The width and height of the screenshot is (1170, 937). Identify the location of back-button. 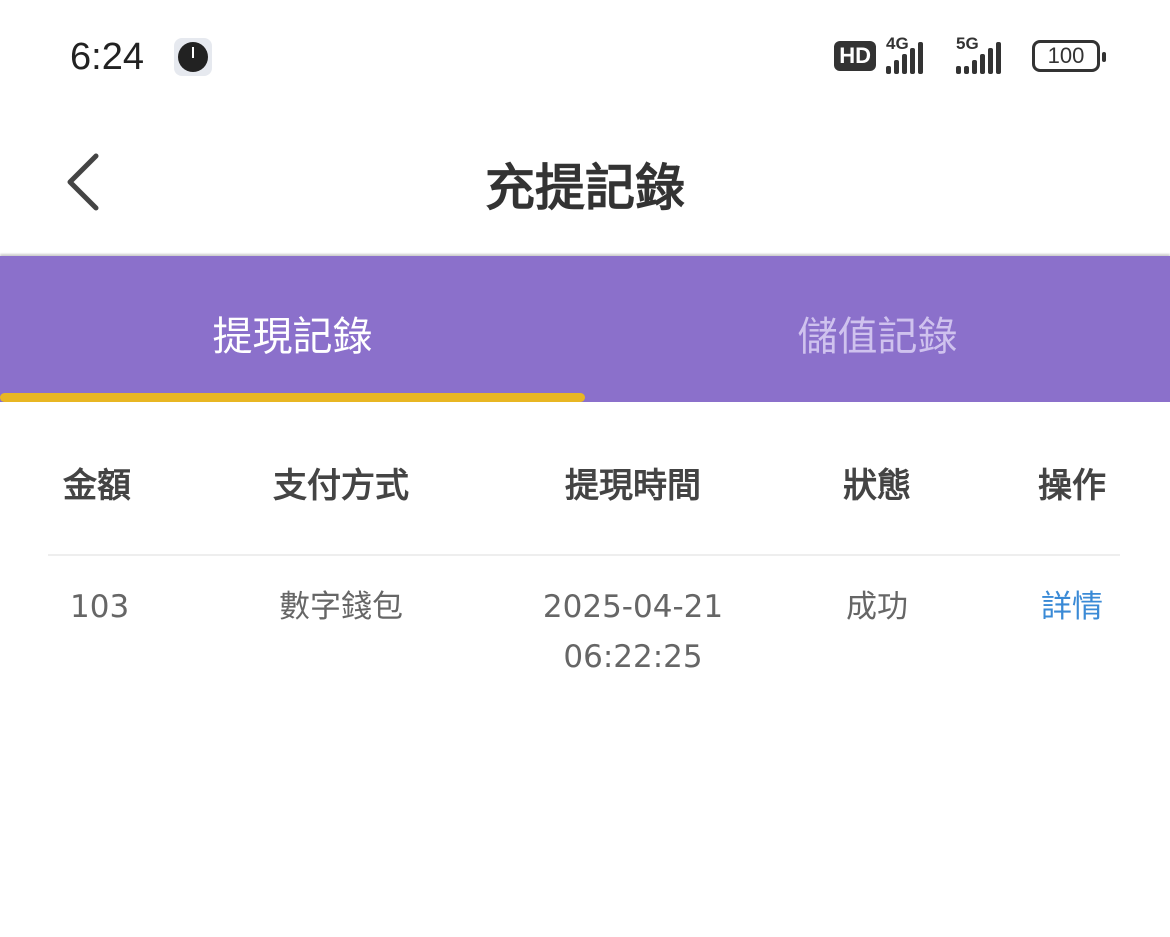
(85, 183).